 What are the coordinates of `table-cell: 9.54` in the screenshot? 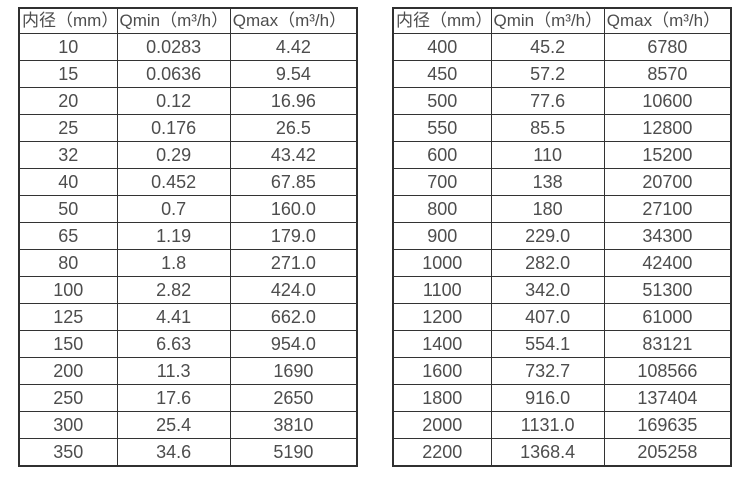 It's located at (293, 74).